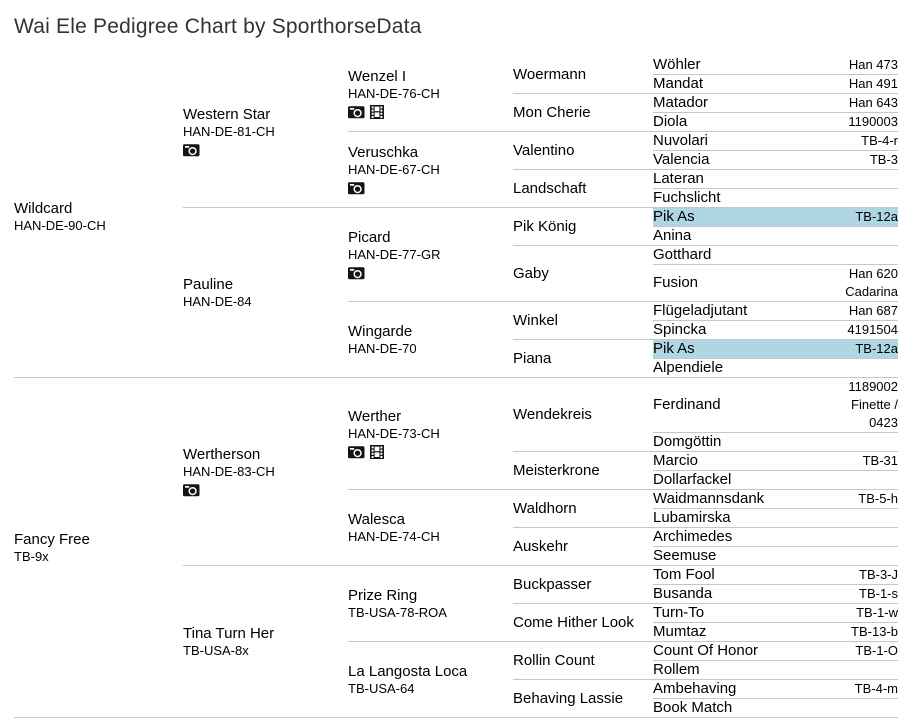 The height and width of the screenshot is (718, 898). Describe the element at coordinates (706, 650) in the screenshot. I see `horse-name: Count Of Honor` at that location.